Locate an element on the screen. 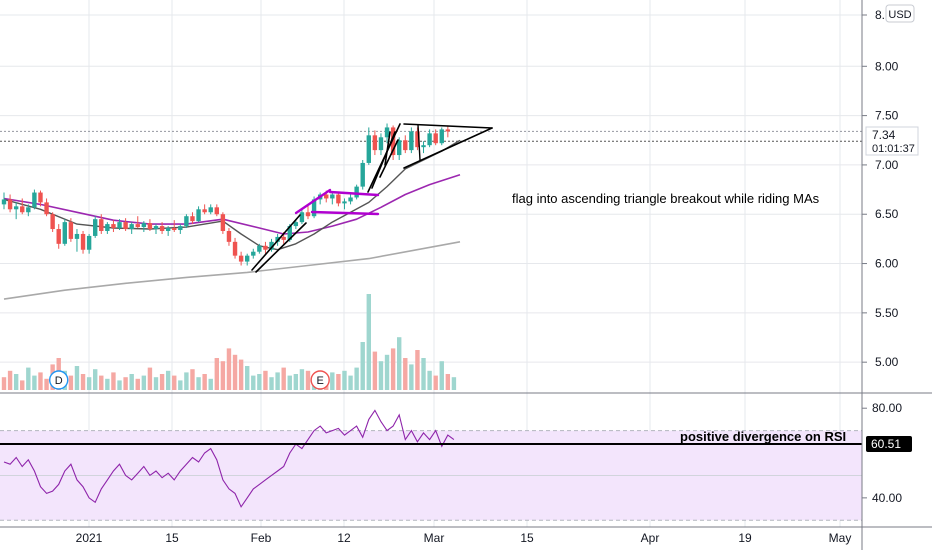 Image resolution: width=932 pixels, height=555 pixels. price-tick-label: 7.00 is located at coordinates (887, 165).